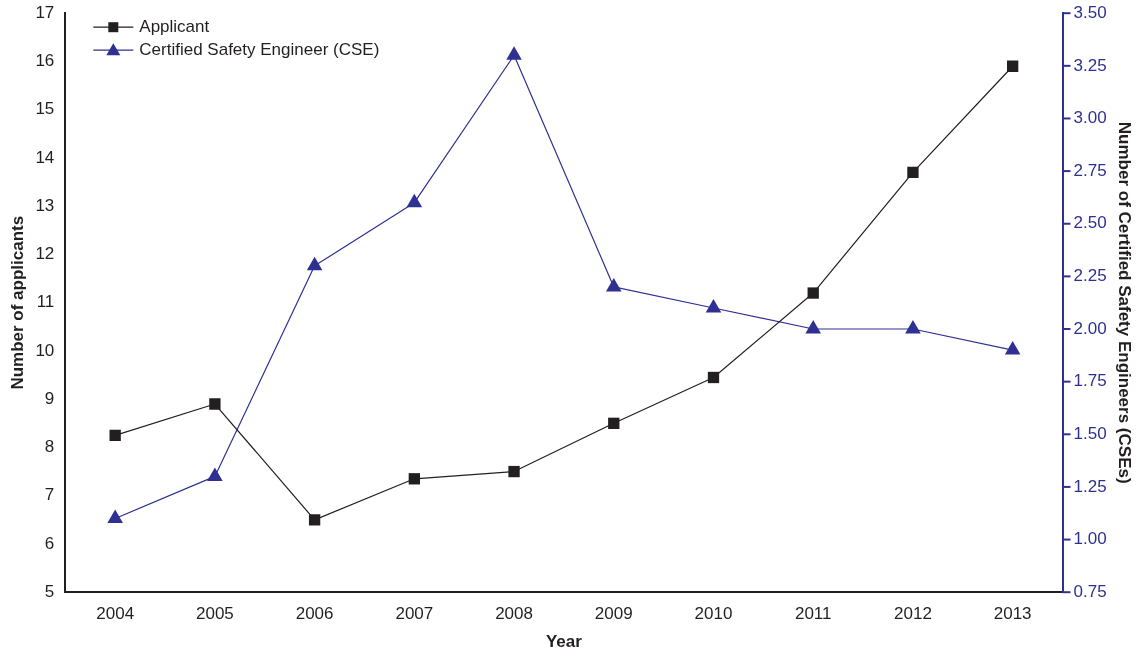  I want to click on y-tick-label: 10, so click(45, 350).